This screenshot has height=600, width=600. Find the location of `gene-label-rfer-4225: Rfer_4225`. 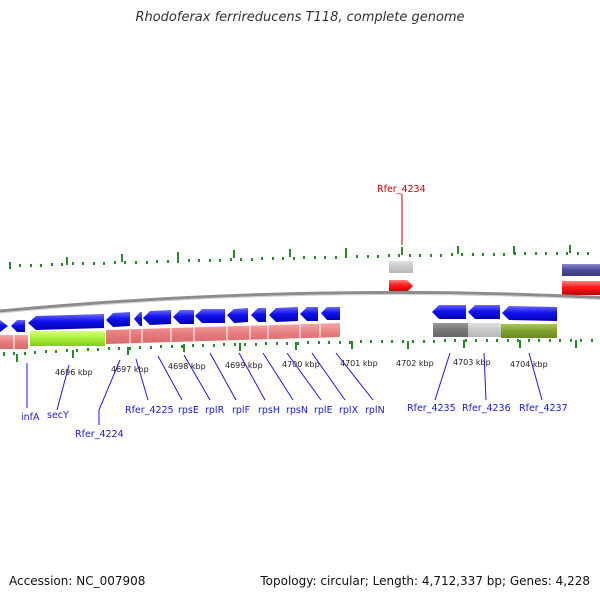

gene-label-rfer-4225: Rfer_4225 is located at coordinates (149, 410).